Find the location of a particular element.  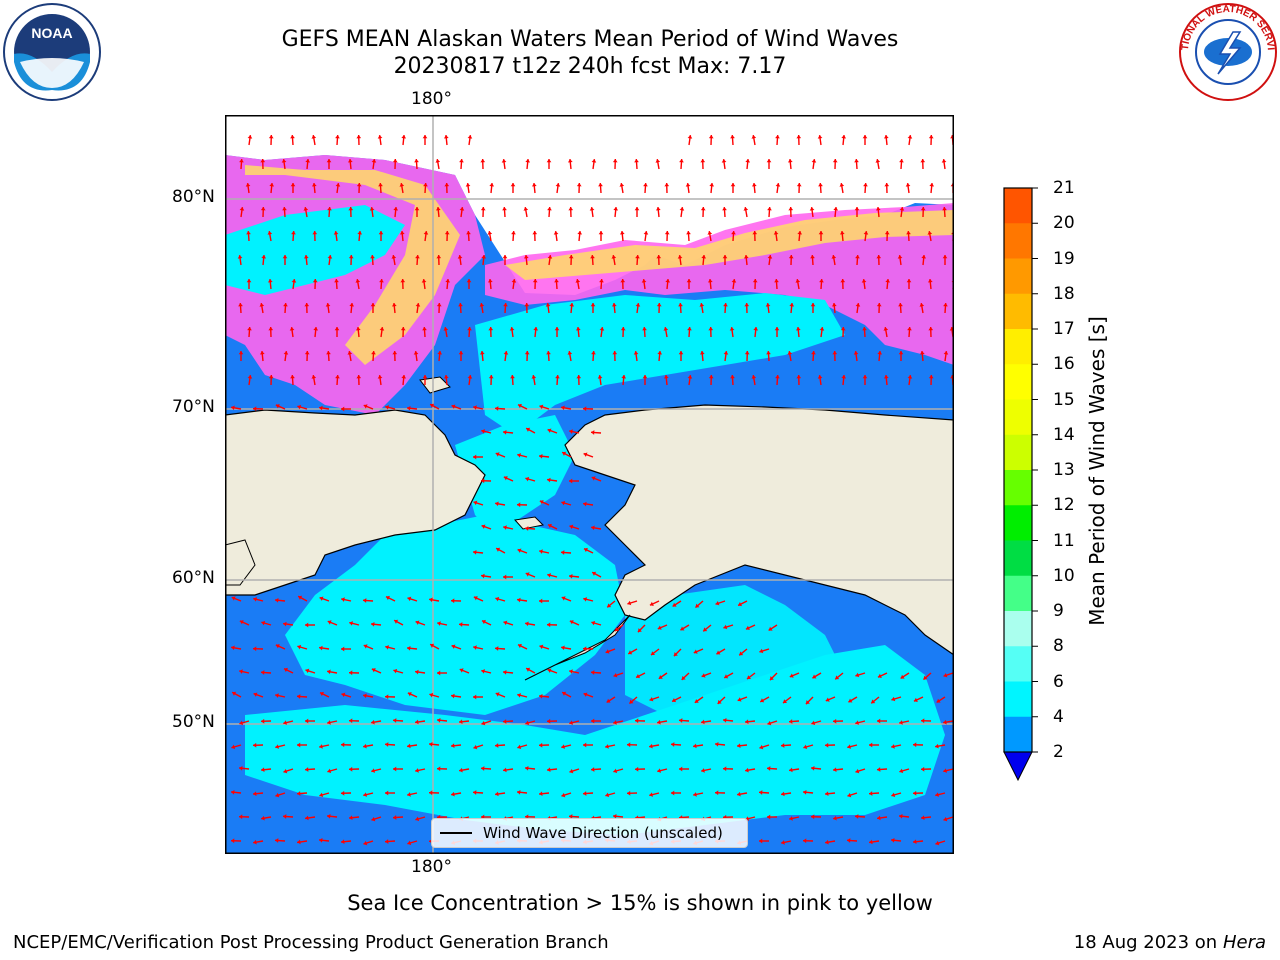

colorbar-tick-label: 14 is located at coordinates (1064, 434).